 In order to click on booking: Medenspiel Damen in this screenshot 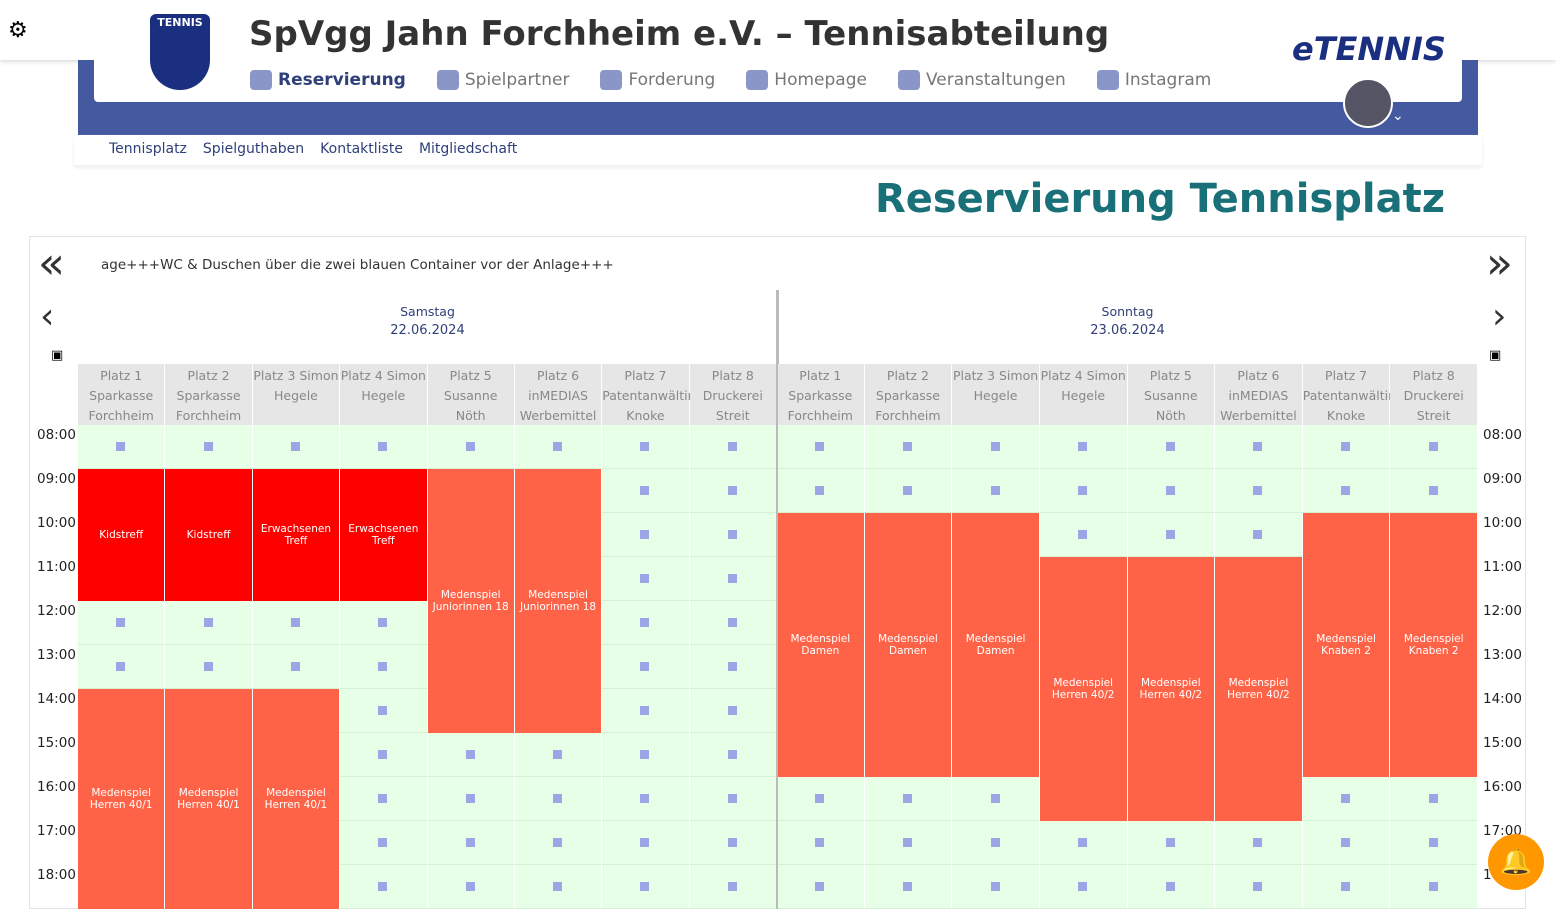, I will do `click(908, 645)`.